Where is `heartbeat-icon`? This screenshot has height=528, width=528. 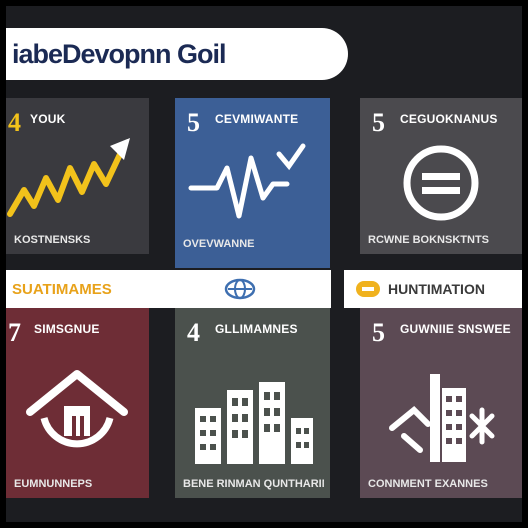 heartbeat-icon is located at coordinates (247, 181).